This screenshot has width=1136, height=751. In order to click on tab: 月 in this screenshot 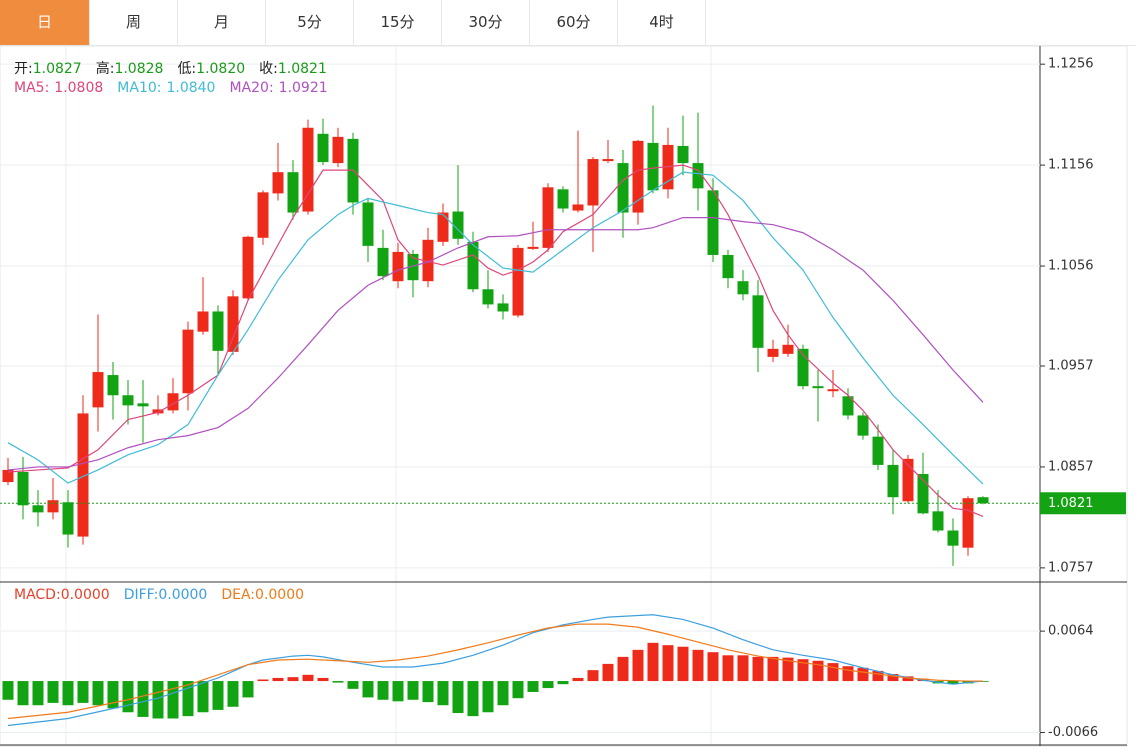, I will do `click(222, 22)`.